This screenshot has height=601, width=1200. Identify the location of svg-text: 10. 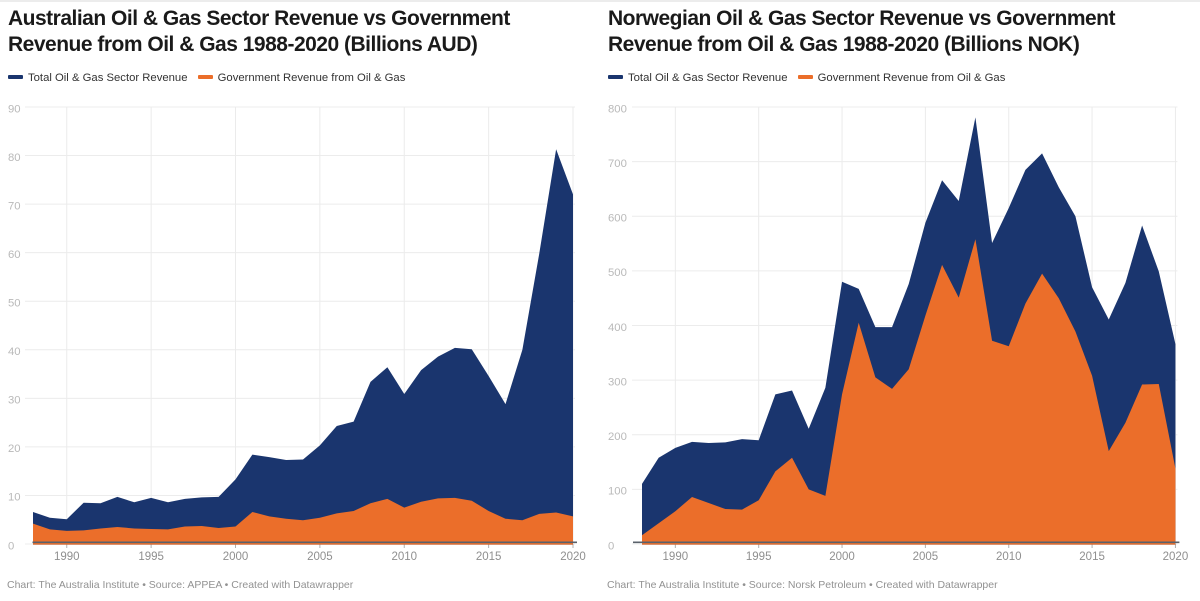
(14, 498).